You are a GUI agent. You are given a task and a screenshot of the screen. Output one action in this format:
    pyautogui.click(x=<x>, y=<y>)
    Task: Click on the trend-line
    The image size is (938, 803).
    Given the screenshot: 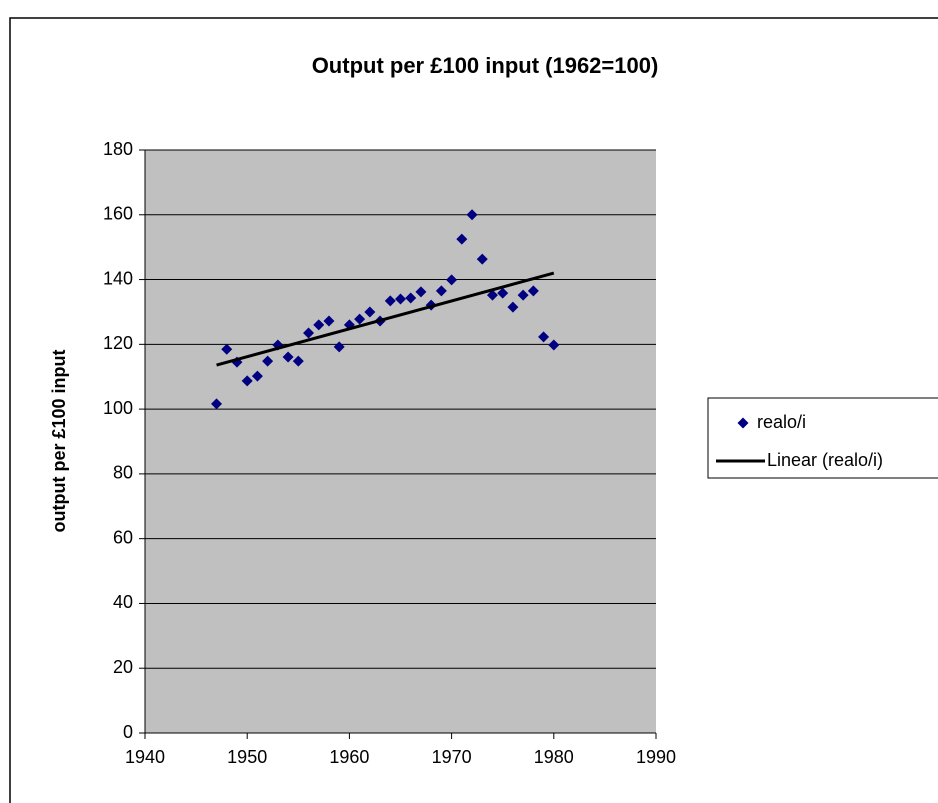 What is the action you would take?
    pyautogui.click(x=385, y=319)
    